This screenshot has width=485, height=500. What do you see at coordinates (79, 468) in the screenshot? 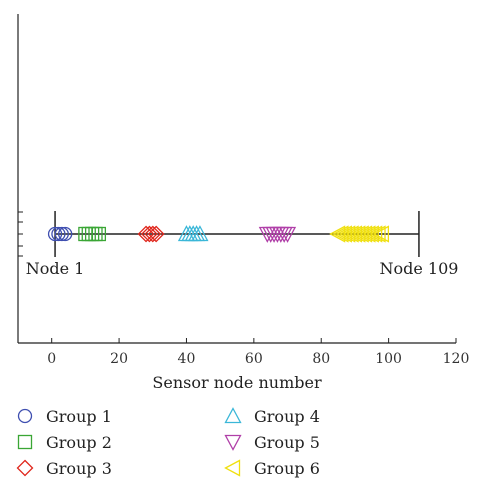
I see `legend-label: Group 3` at bounding box center [79, 468].